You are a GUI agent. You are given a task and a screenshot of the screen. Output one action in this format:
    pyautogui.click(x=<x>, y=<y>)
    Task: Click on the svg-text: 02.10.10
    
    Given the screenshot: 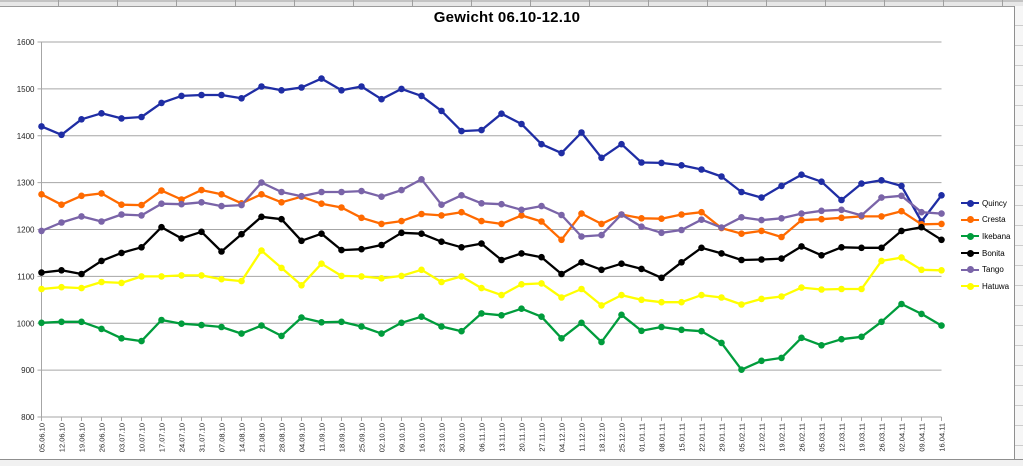 What is the action you would take?
    pyautogui.click(x=382, y=437)
    